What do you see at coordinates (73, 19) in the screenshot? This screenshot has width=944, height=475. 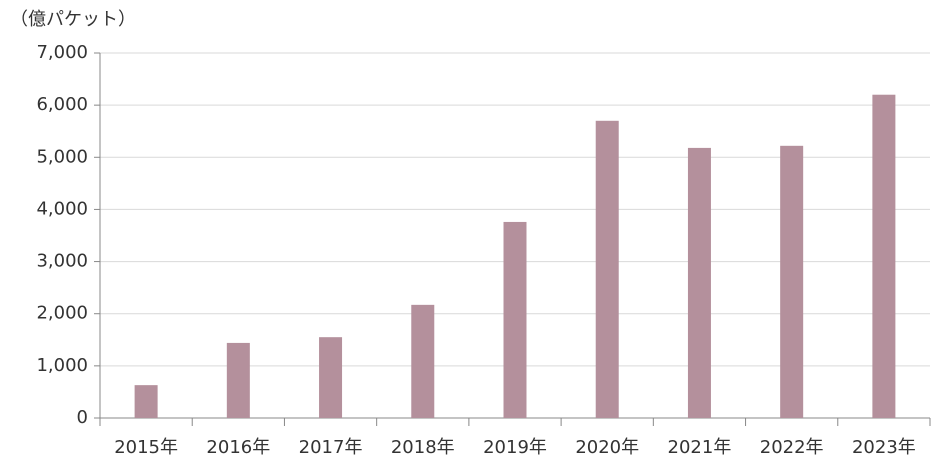 I see `y-axis-label: （億パケット）` at bounding box center [73, 19].